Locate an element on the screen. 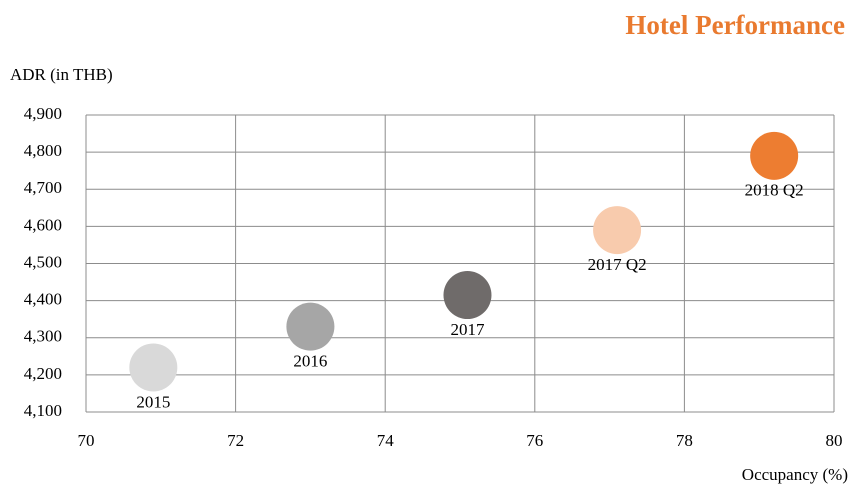 This screenshot has width=864, height=489. y-tick-label: 4,200 is located at coordinates (43, 373).